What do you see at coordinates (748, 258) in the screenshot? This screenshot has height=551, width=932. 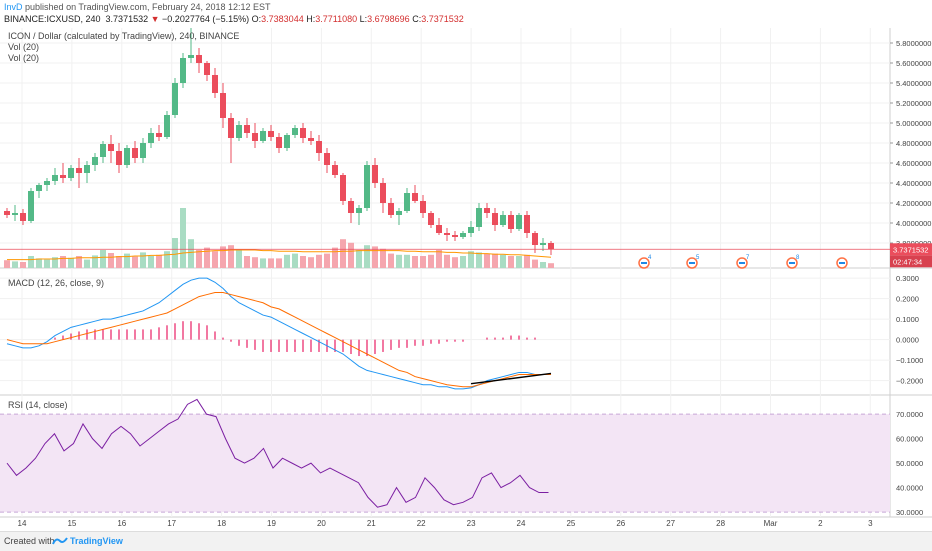 I see `event-count-label: 7` at bounding box center [748, 258].